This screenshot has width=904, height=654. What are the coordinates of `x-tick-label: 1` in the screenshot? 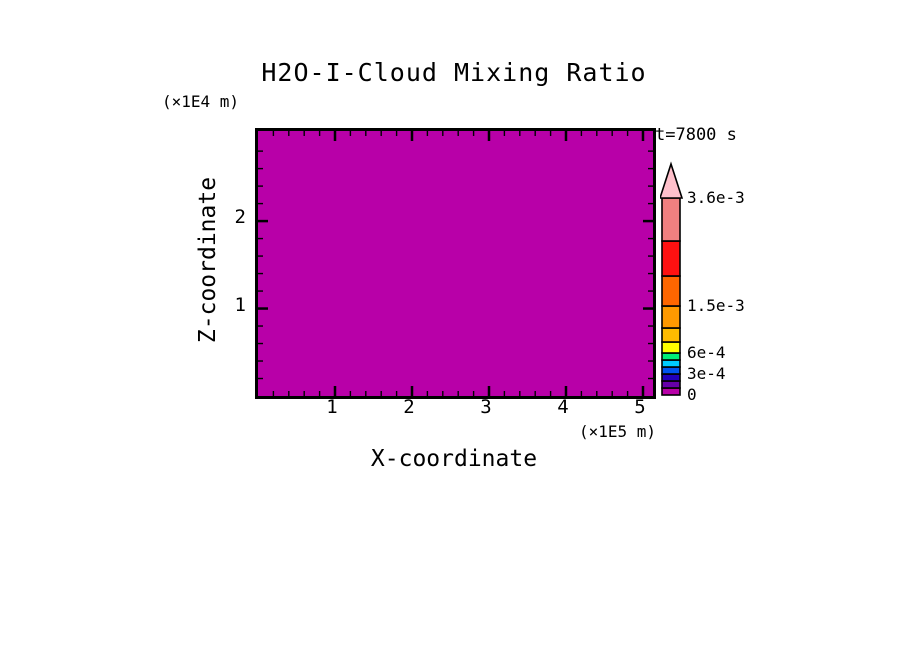 It's located at (332, 407).